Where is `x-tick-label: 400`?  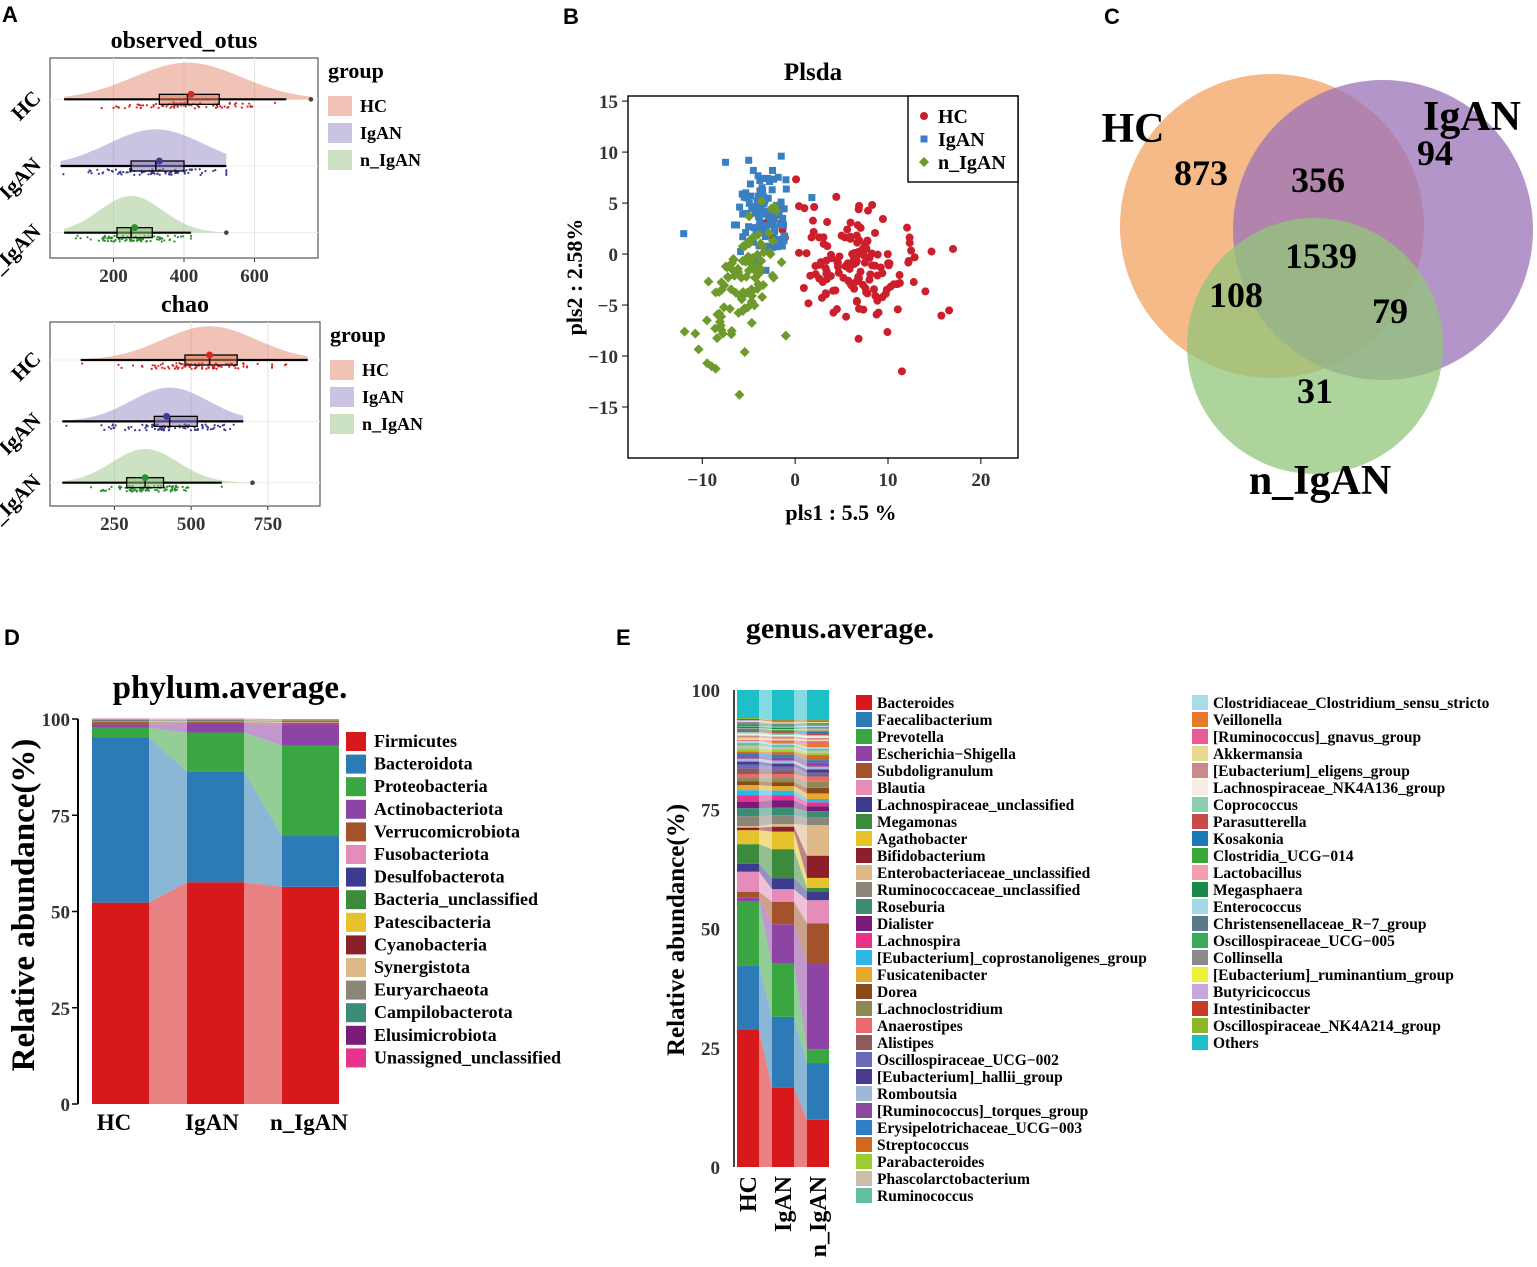
x-tick-label: 400 is located at coordinates (184, 276).